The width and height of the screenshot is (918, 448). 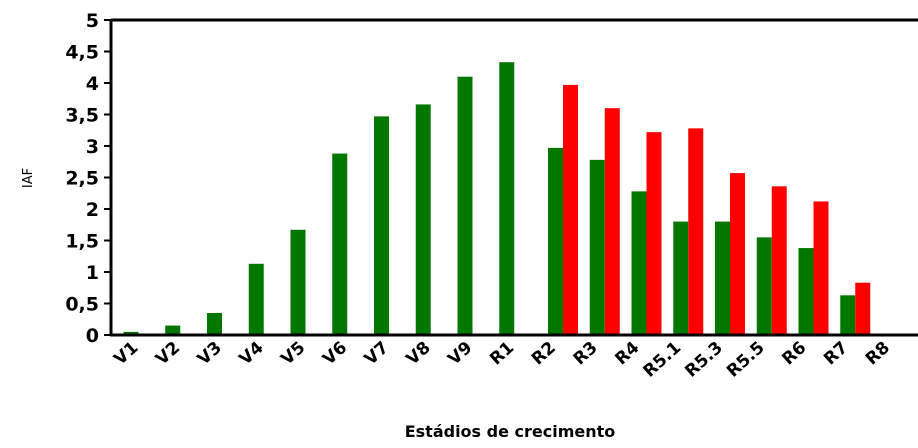 What do you see at coordinates (252, 354) in the screenshot?
I see `x-tick-label: V4` at bounding box center [252, 354].